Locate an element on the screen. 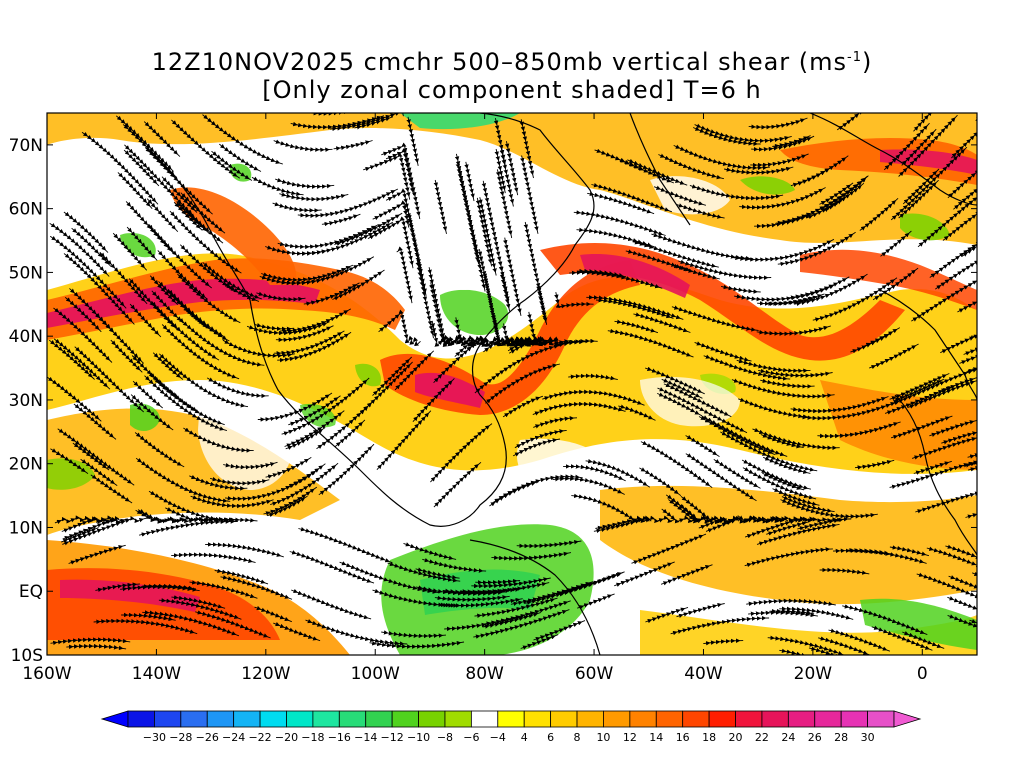  colorbar-label: 12 is located at coordinates (630, 737).